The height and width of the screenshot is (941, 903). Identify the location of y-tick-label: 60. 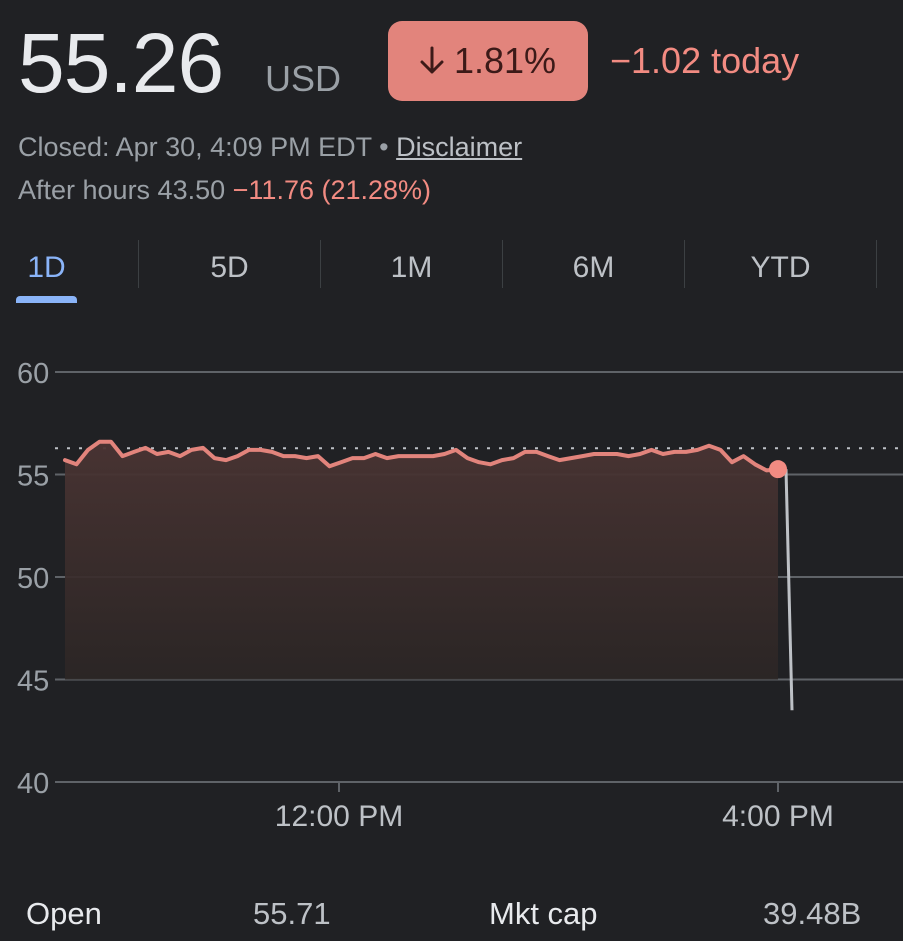
(33, 374).